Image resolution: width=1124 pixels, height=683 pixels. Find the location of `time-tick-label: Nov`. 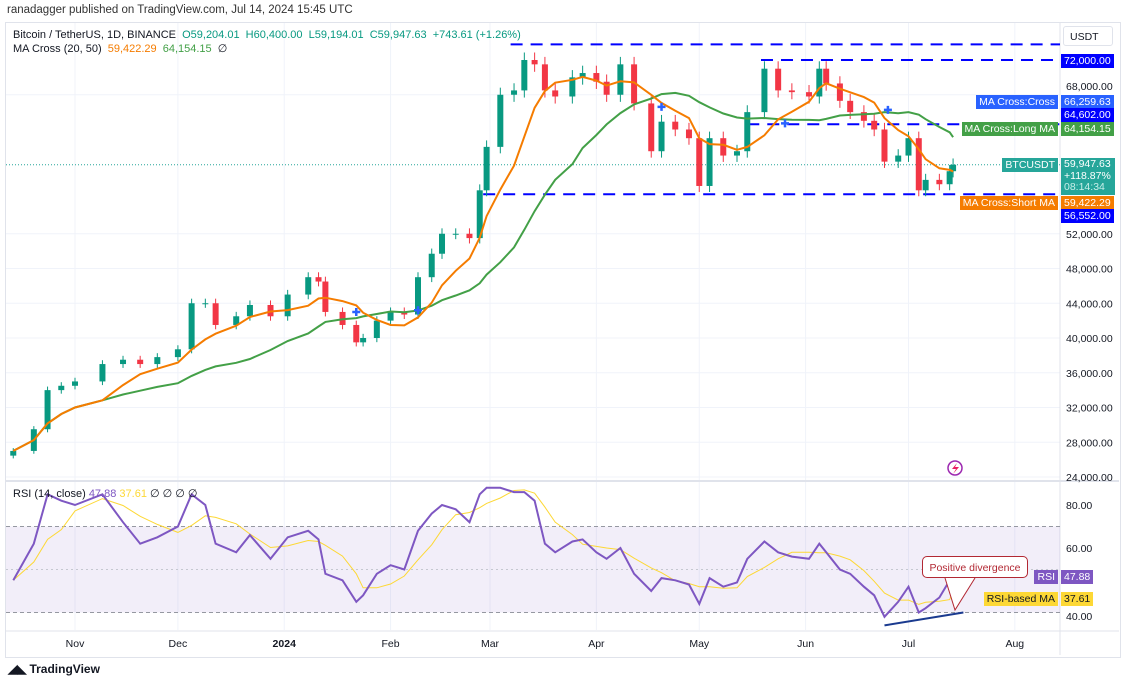

time-tick-label: Nov is located at coordinates (75, 644).